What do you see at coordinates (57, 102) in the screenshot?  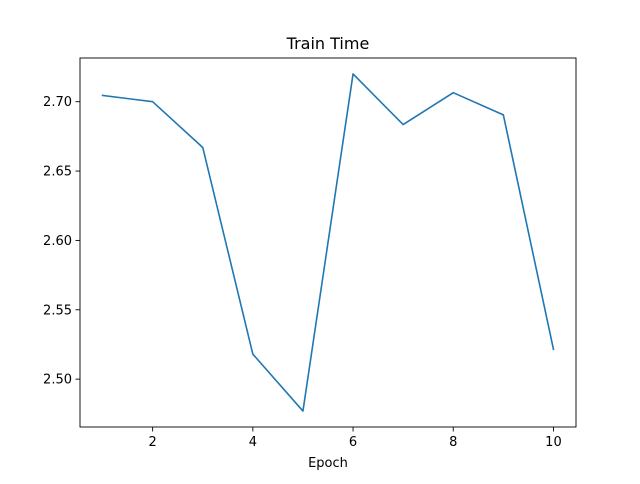 I see `y-tick-label: 2.70` at bounding box center [57, 102].